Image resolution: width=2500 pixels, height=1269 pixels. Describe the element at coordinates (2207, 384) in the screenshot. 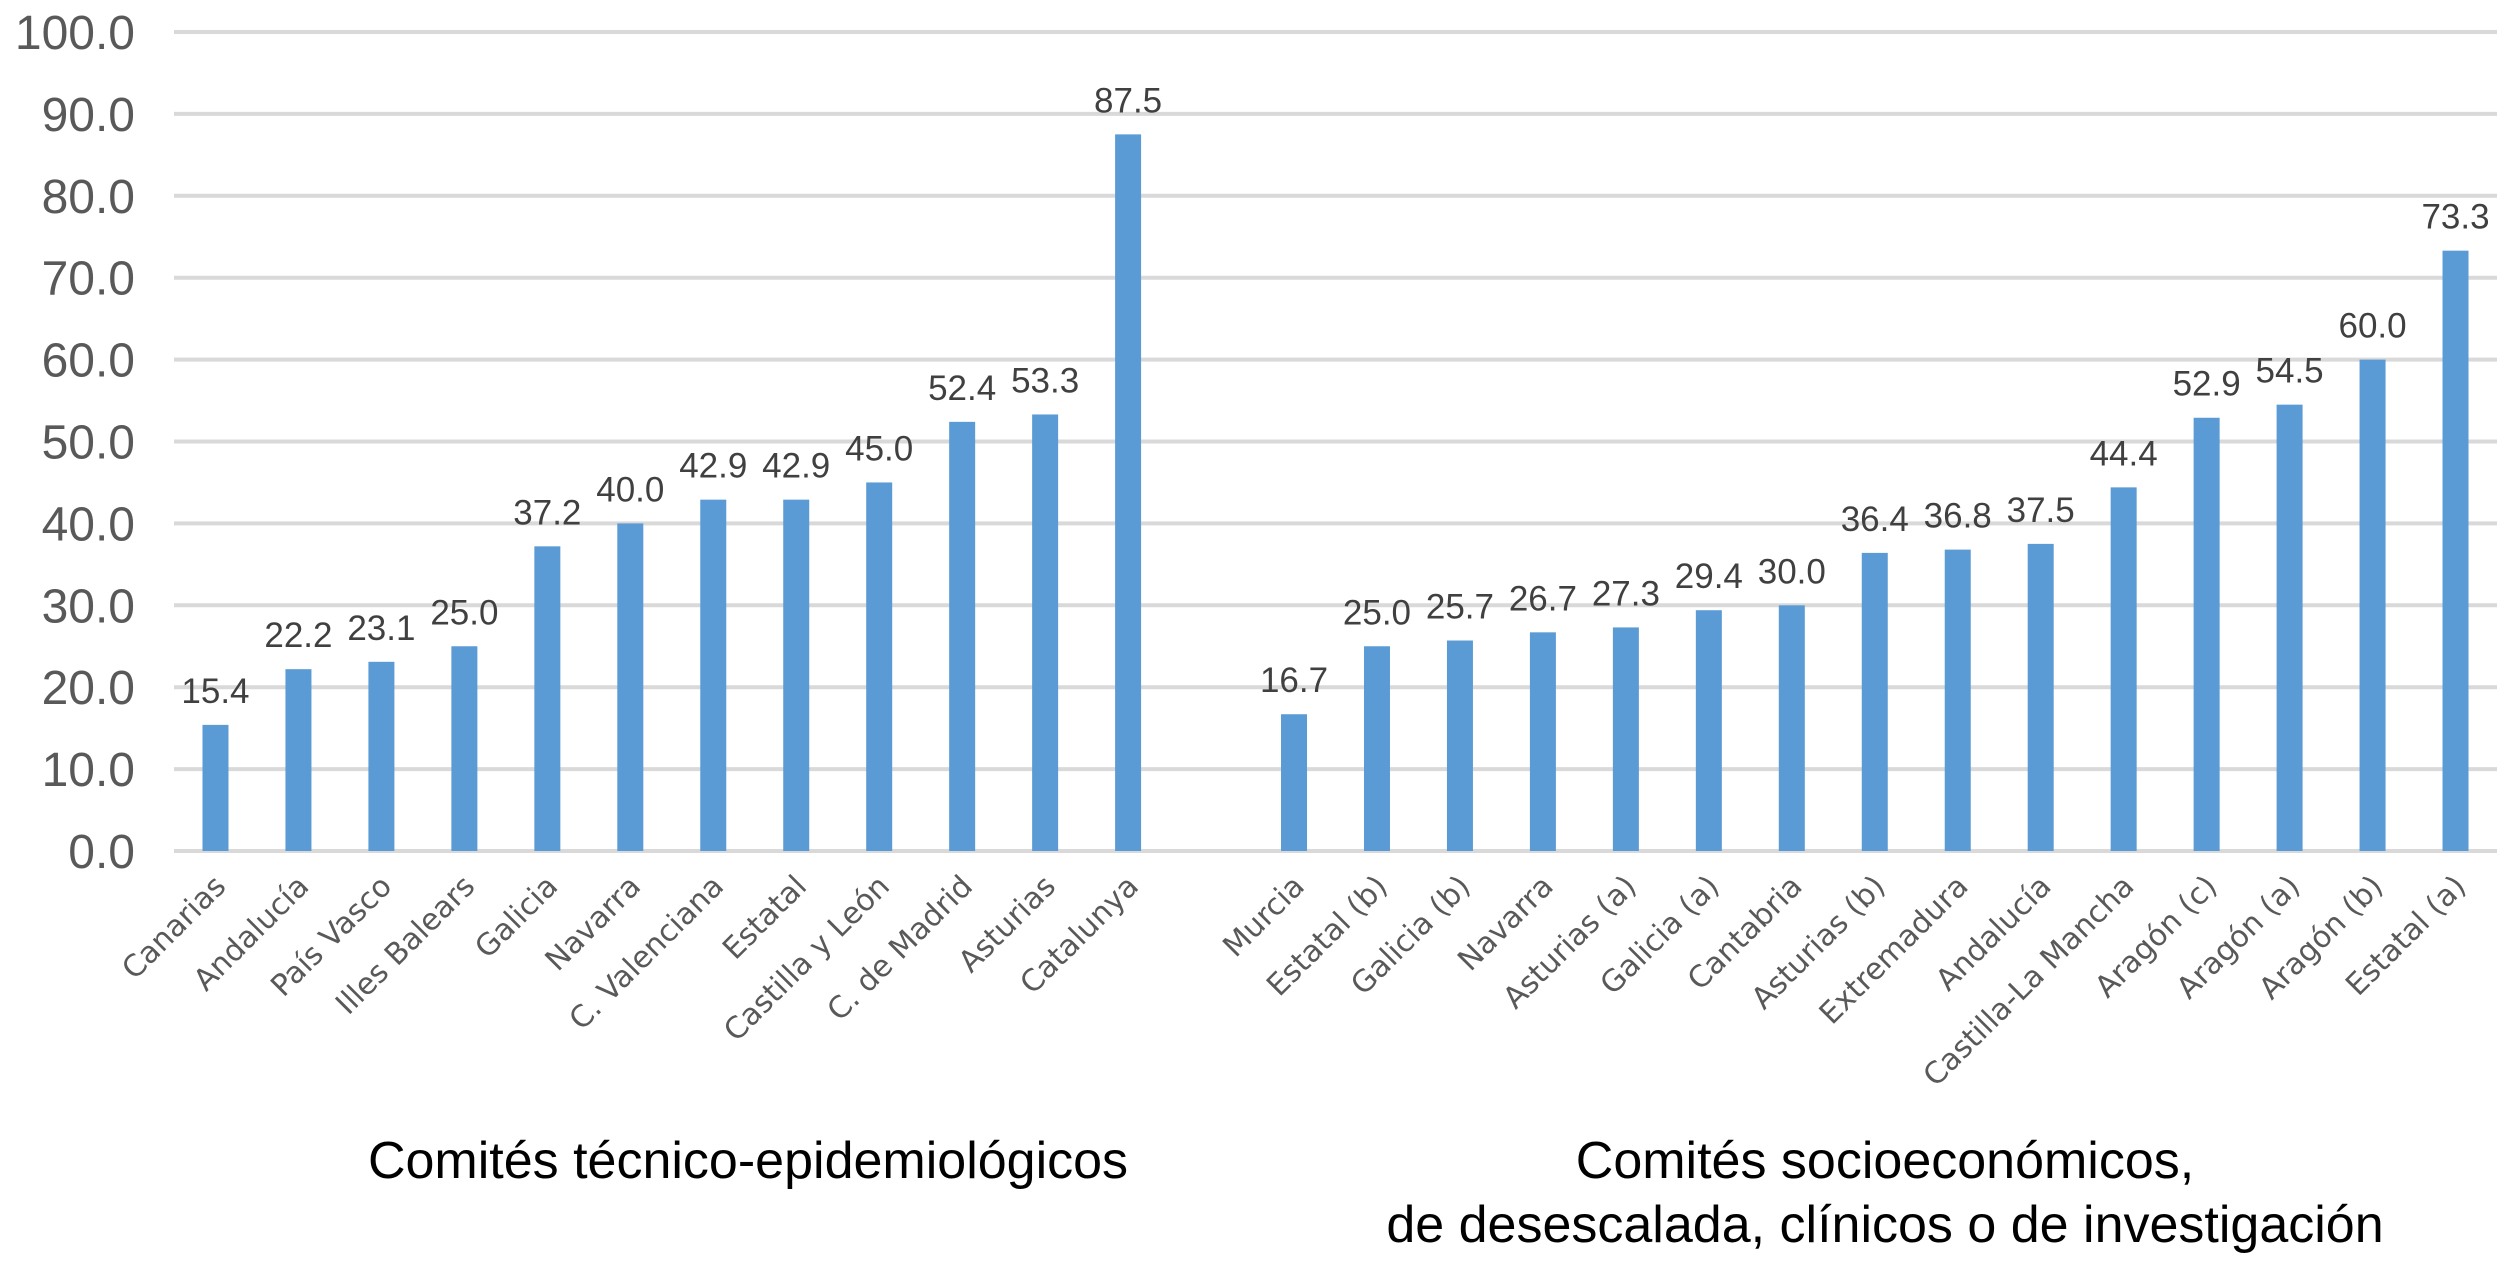

I see `data-label: 52.9` at that location.